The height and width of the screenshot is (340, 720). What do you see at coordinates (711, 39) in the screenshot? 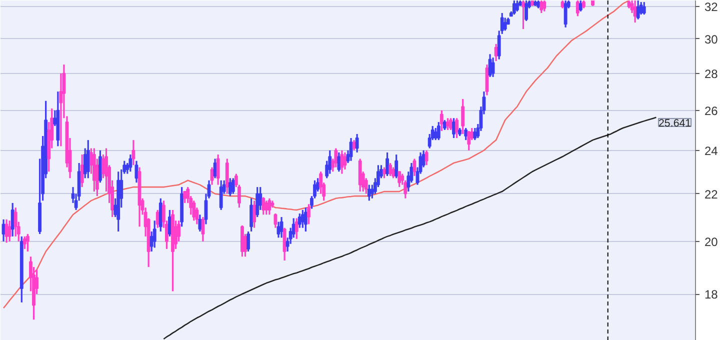
I see `y-tick-label: 30` at bounding box center [711, 39].